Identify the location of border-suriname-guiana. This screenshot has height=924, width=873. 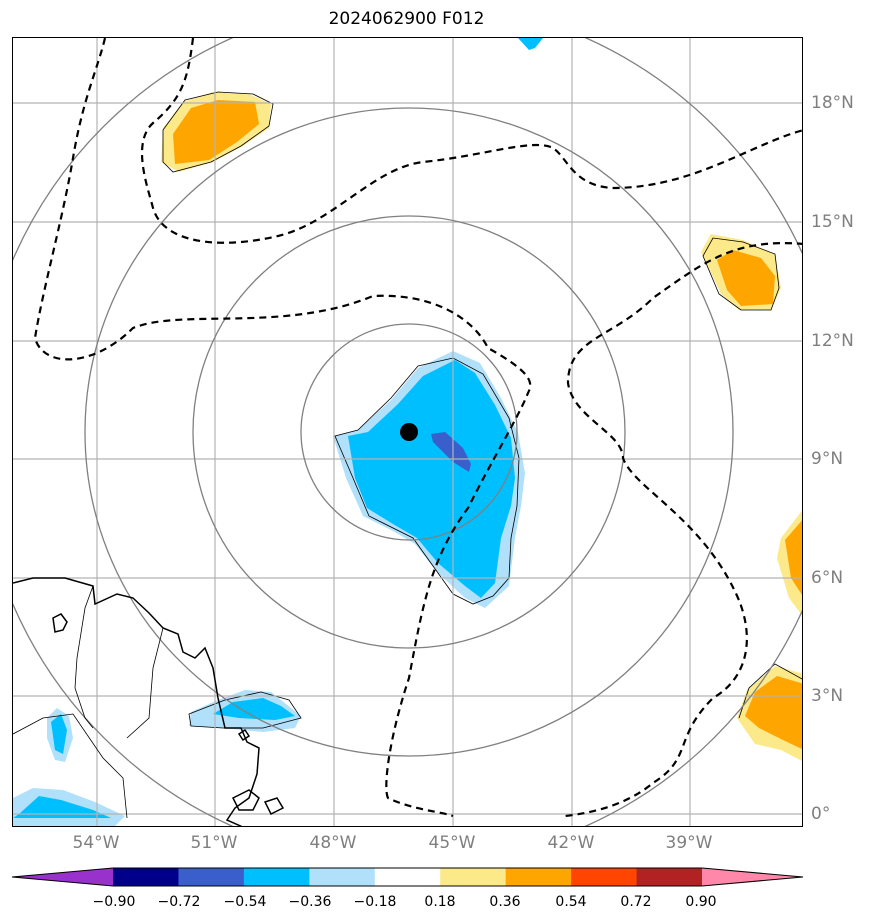
(145, 683).